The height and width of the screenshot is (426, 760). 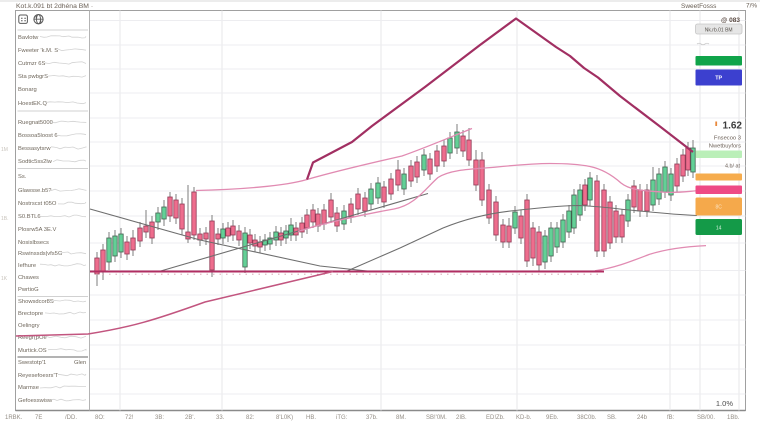 What do you see at coordinates (284, 418) in the screenshot?
I see `svg-text: 8'L0K)` at bounding box center [284, 418].